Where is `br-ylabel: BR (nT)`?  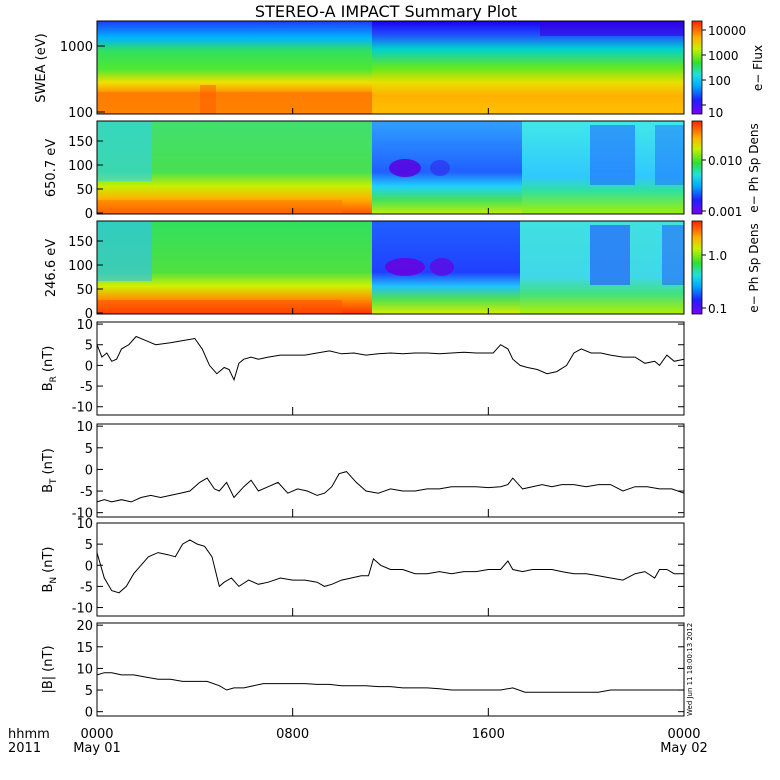
br-ylabel: BR (nT) is located at coordinates (50, 369).